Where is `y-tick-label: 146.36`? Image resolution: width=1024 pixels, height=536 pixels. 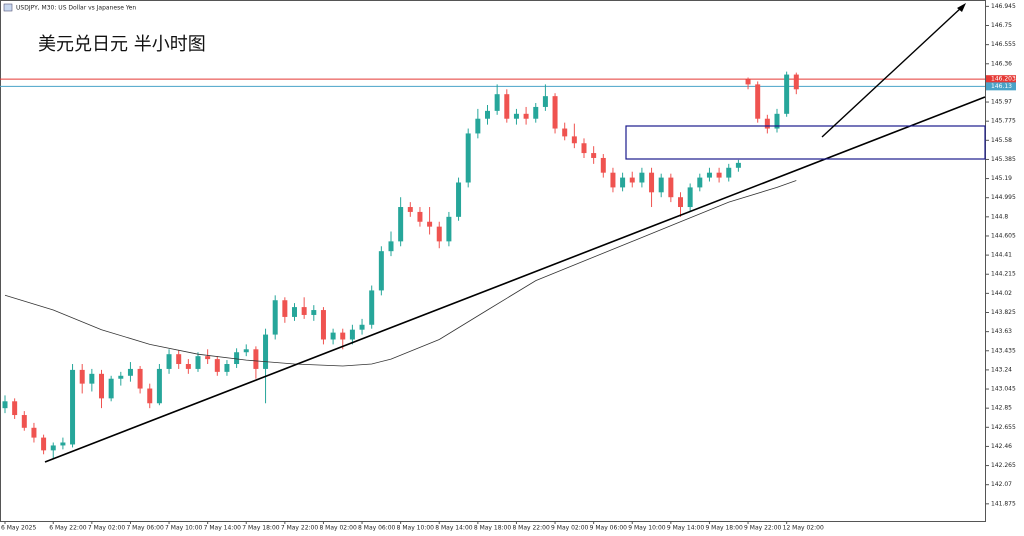 y-tick-label: 146.36 is located at coordinates (1001, 63).